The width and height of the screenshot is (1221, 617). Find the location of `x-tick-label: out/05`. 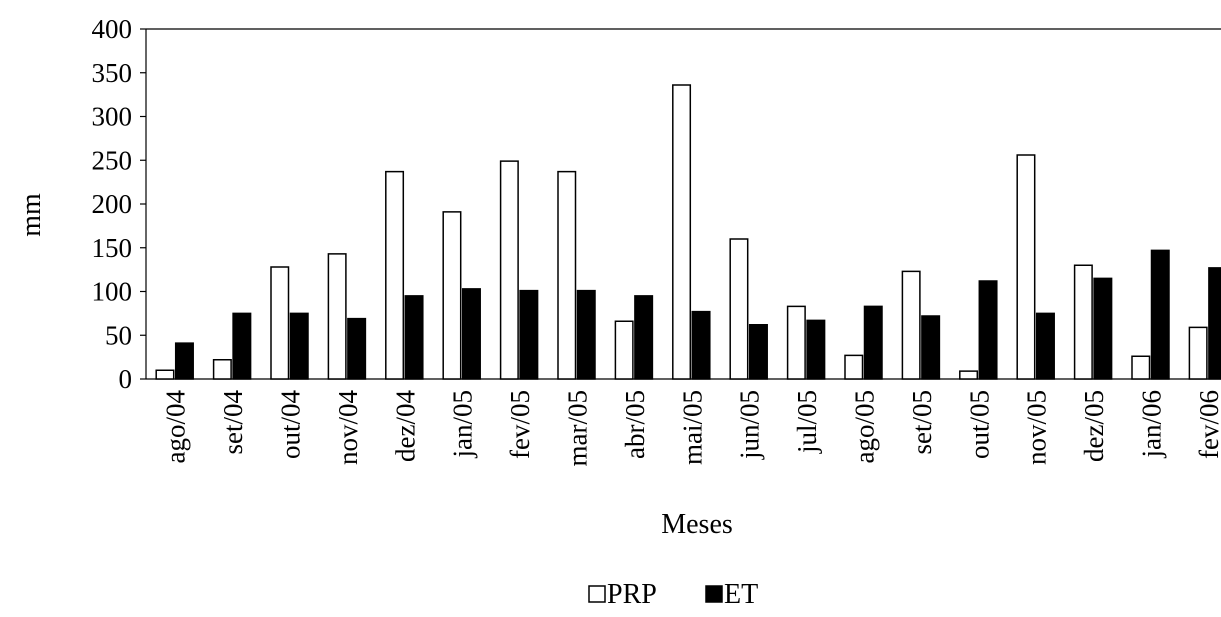

x-tick-label: out/05 is located at coordinates (979, 424).